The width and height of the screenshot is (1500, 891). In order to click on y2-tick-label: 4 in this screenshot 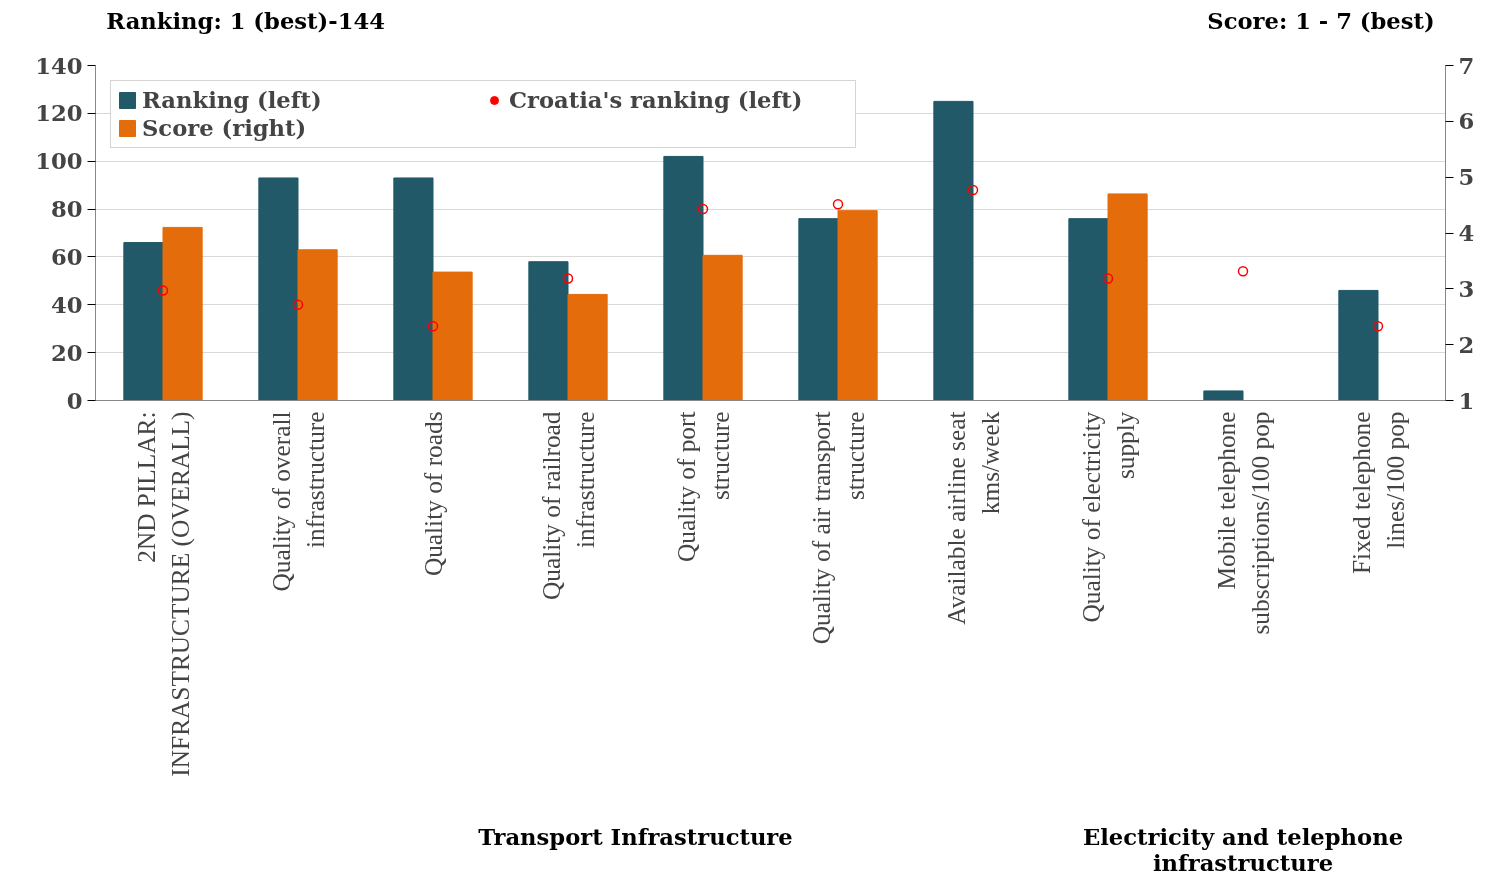, I will do `click(1466, 233)`.